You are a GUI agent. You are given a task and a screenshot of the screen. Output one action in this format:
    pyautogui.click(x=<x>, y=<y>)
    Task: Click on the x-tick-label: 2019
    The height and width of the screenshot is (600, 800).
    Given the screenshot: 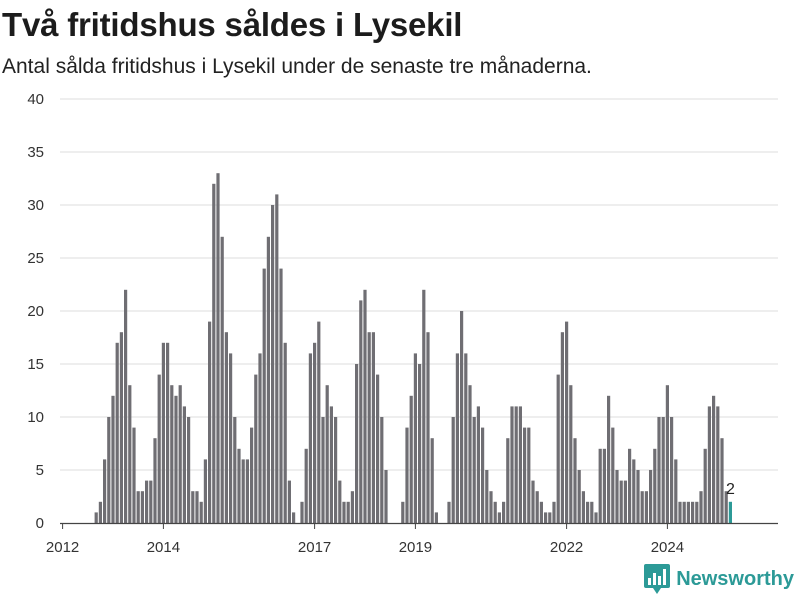 What is the action you would take?
    pyautogui.click(x=415, y=547)
    